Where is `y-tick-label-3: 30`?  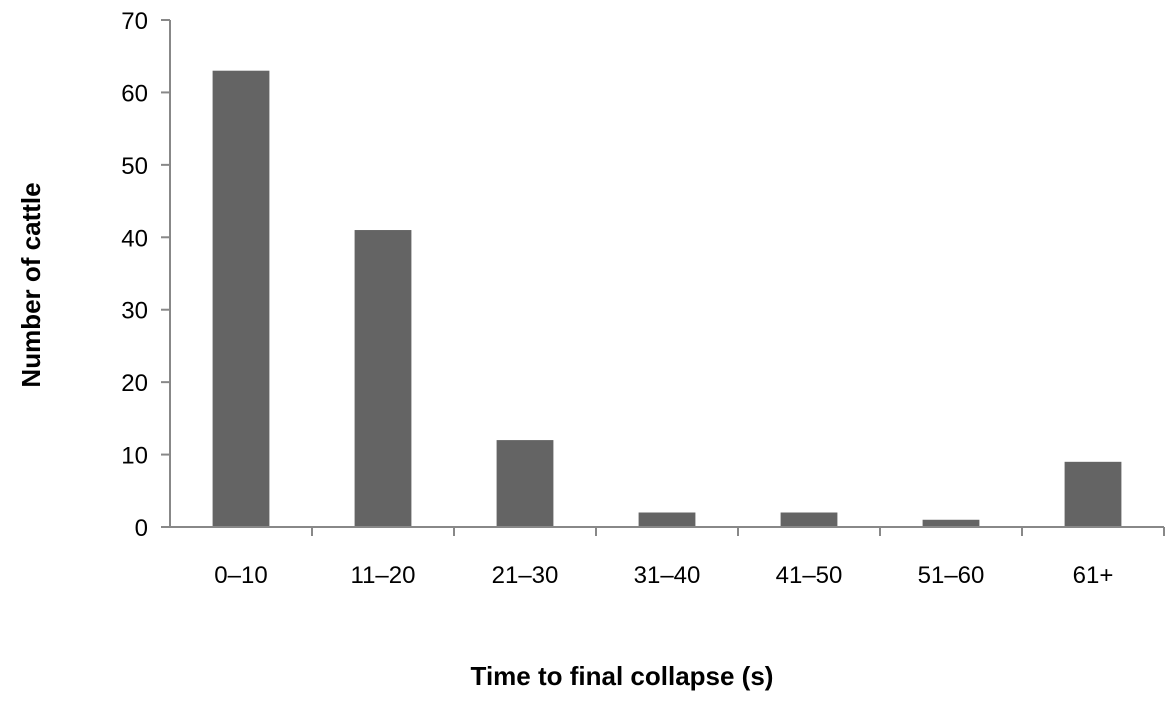 y-tick-label-3: 30 is located at coordinates (134, 311).